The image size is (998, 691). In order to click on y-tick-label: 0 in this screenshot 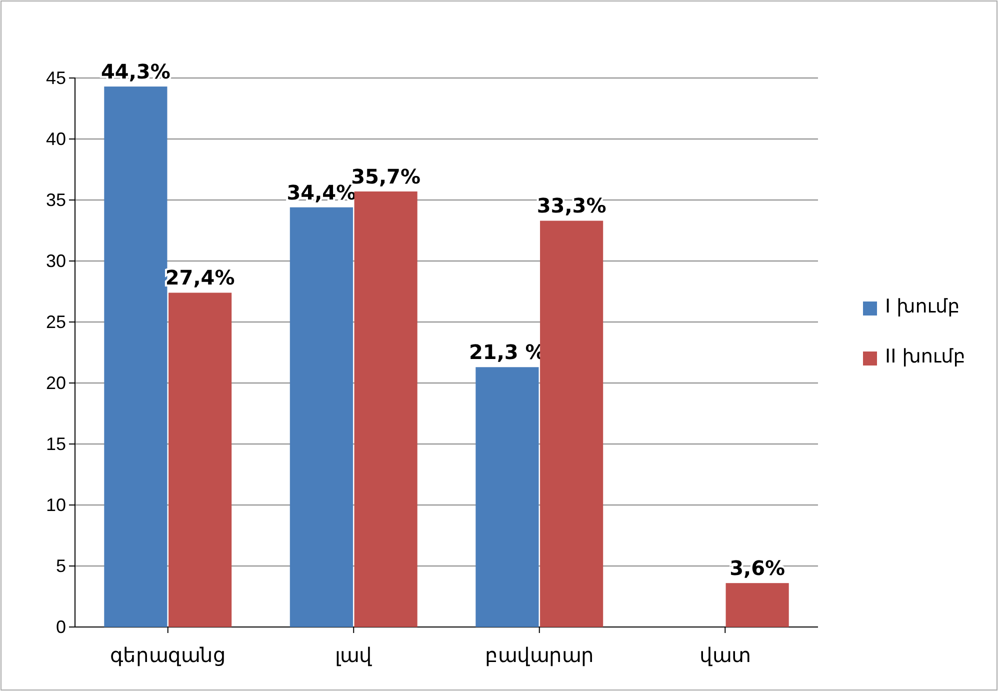, I will do `click(61, 626)`.